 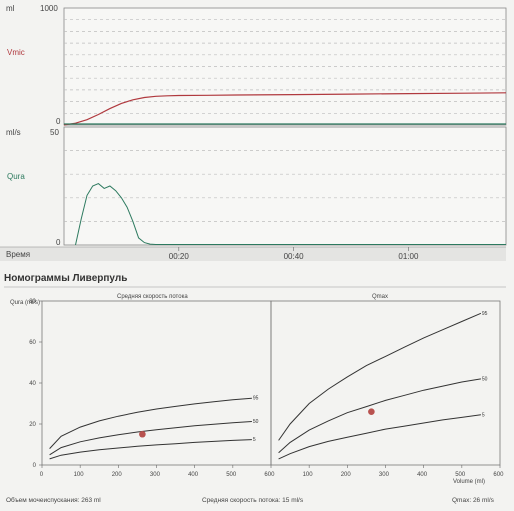 I want to click on nomogram-title: Номограммы Ливерпуль, so click(x=65, y=278).